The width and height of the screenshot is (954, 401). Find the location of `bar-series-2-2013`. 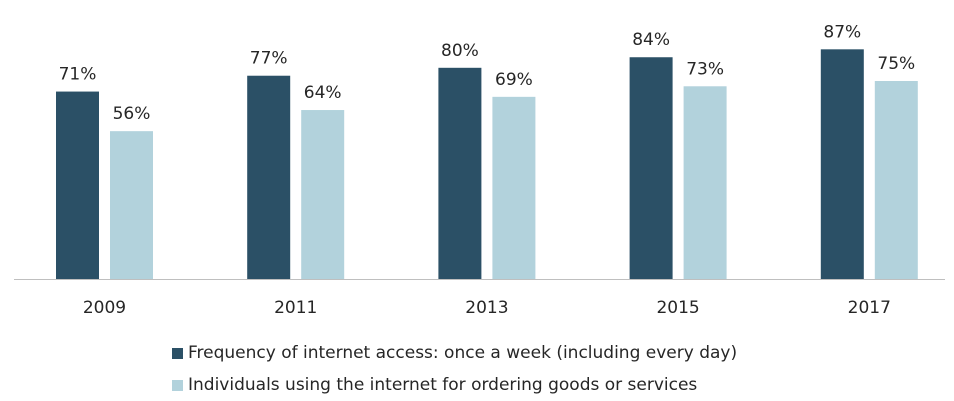

bar-series-2-2013 is located at coordinates (514, 187).